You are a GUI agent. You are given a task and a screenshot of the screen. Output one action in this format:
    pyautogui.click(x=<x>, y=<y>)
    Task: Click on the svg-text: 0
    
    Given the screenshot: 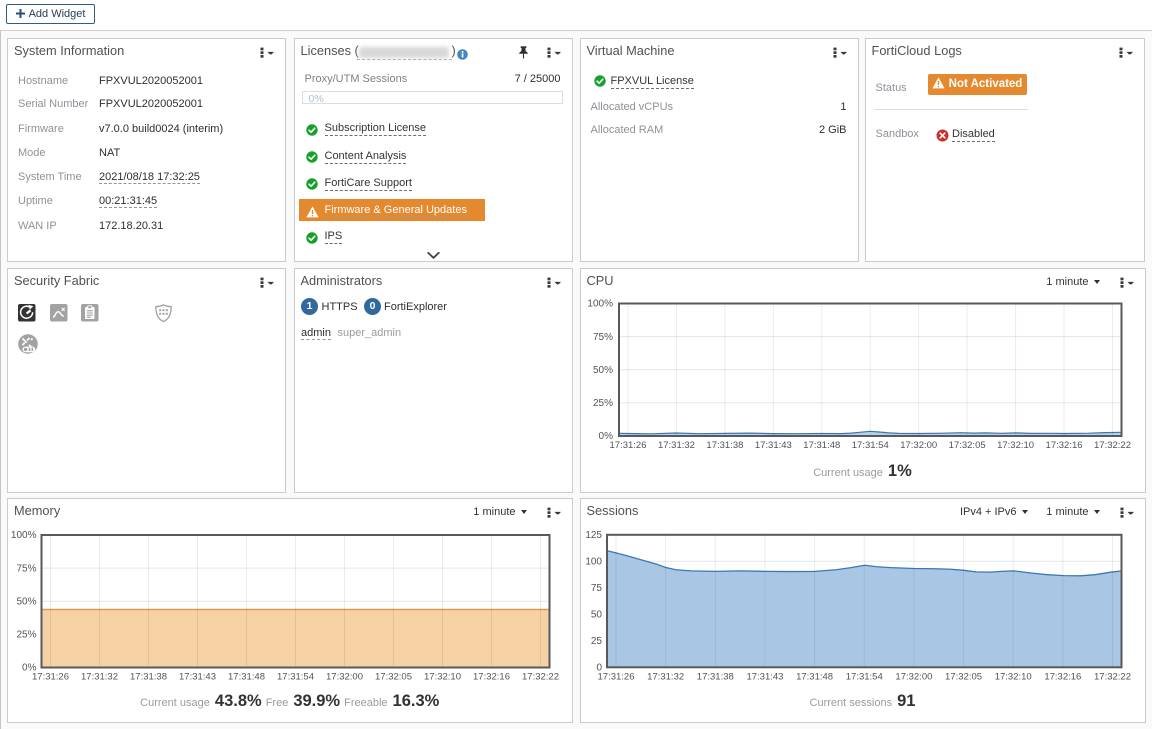 What is the action you would take?
    pyautogui.click(x=599, y=667)
    